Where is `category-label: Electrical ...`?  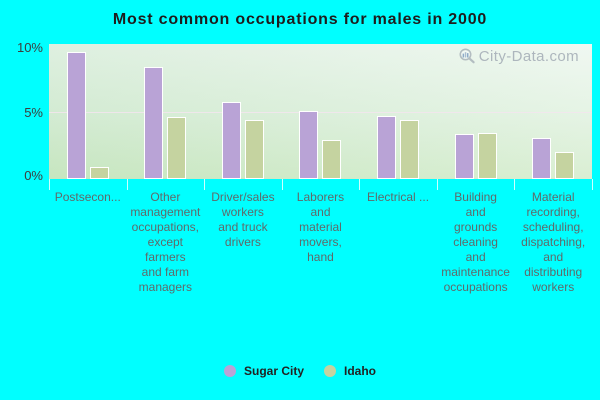 category-label: Electrical ... is located at coordinates (398, 197).